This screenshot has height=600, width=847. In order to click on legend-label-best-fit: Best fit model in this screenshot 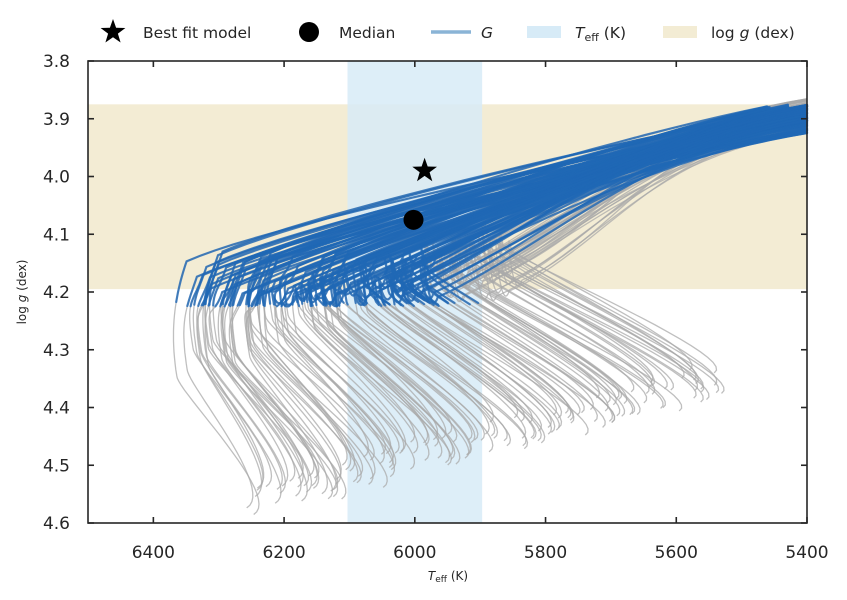, I will do `click(197, 33)`.